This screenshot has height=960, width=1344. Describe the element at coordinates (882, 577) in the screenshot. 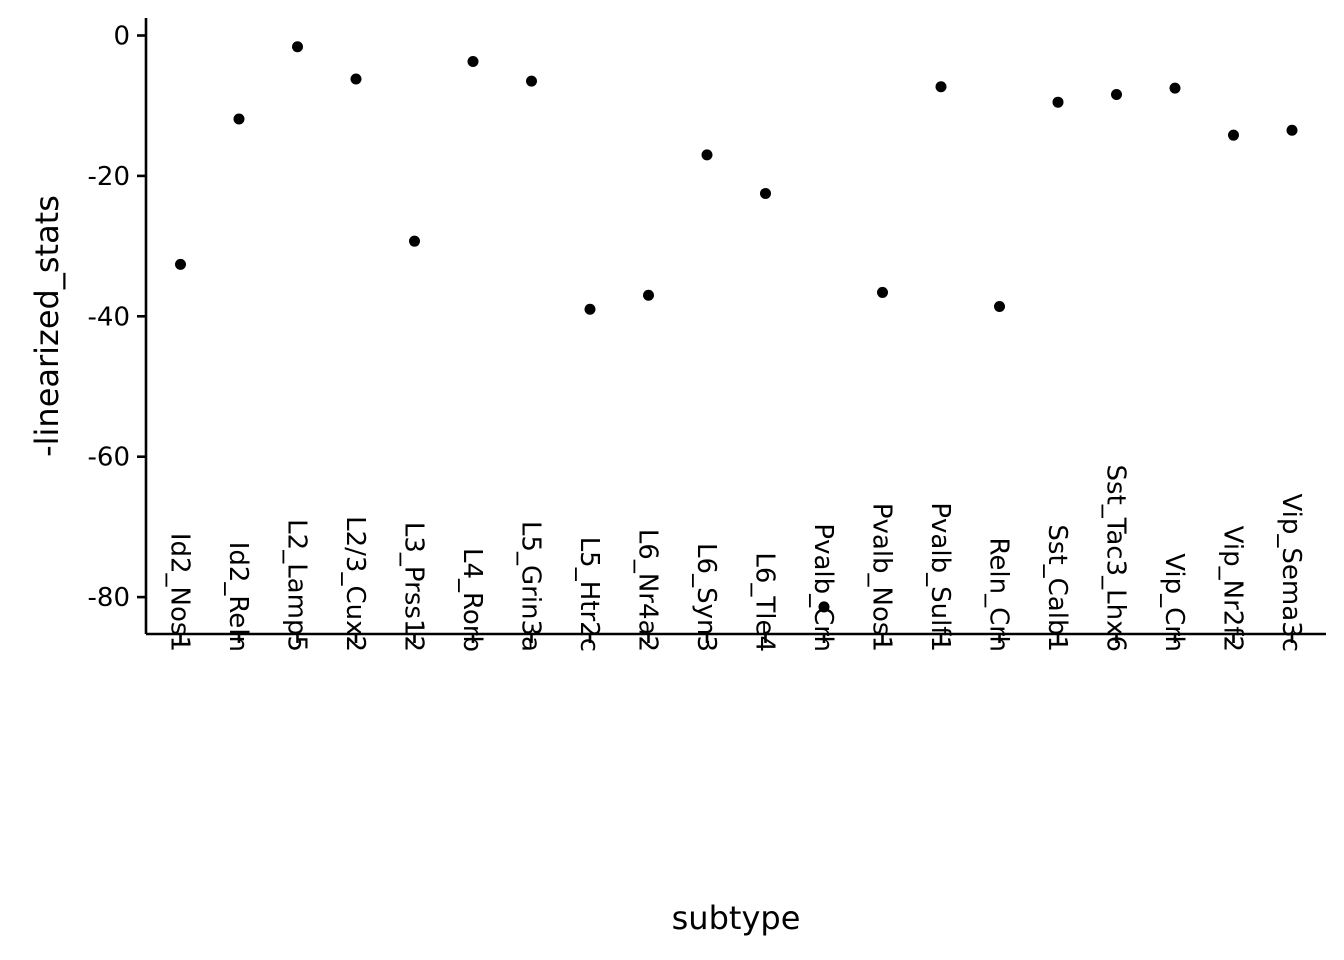

I see `x-tick-label: Pvalb_Nos1` at that location.